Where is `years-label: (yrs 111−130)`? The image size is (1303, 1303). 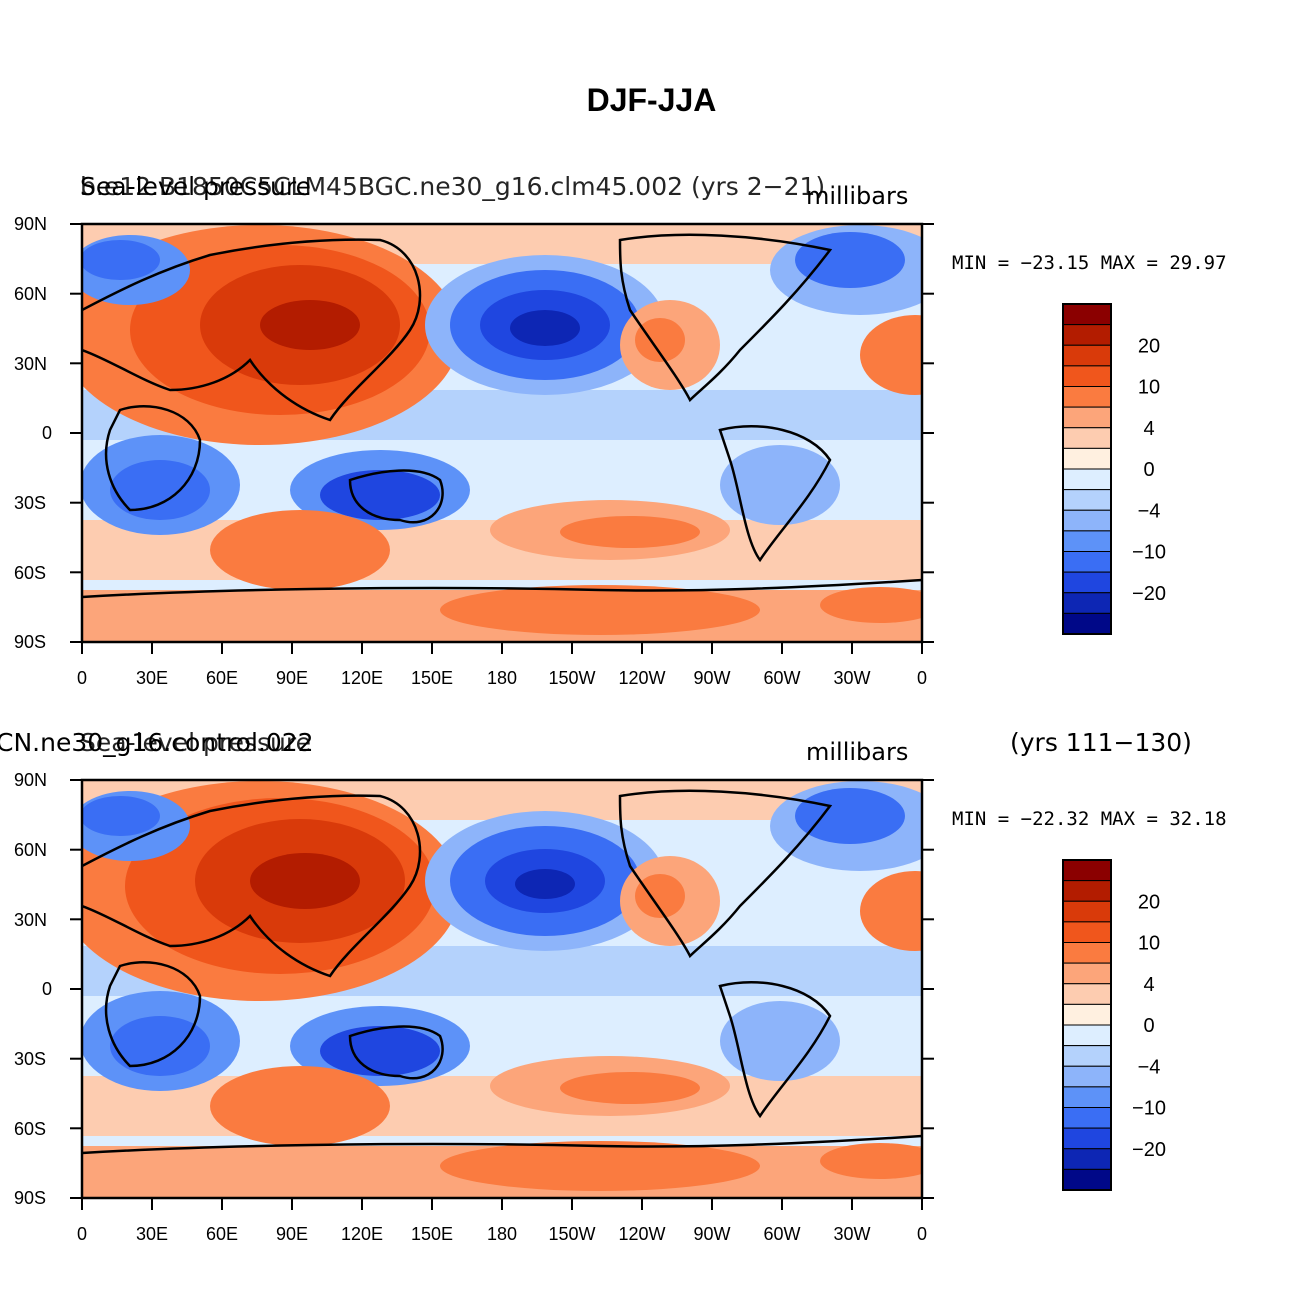
years-label: (yrs 111−130) is located at coordinates (1101, 742).